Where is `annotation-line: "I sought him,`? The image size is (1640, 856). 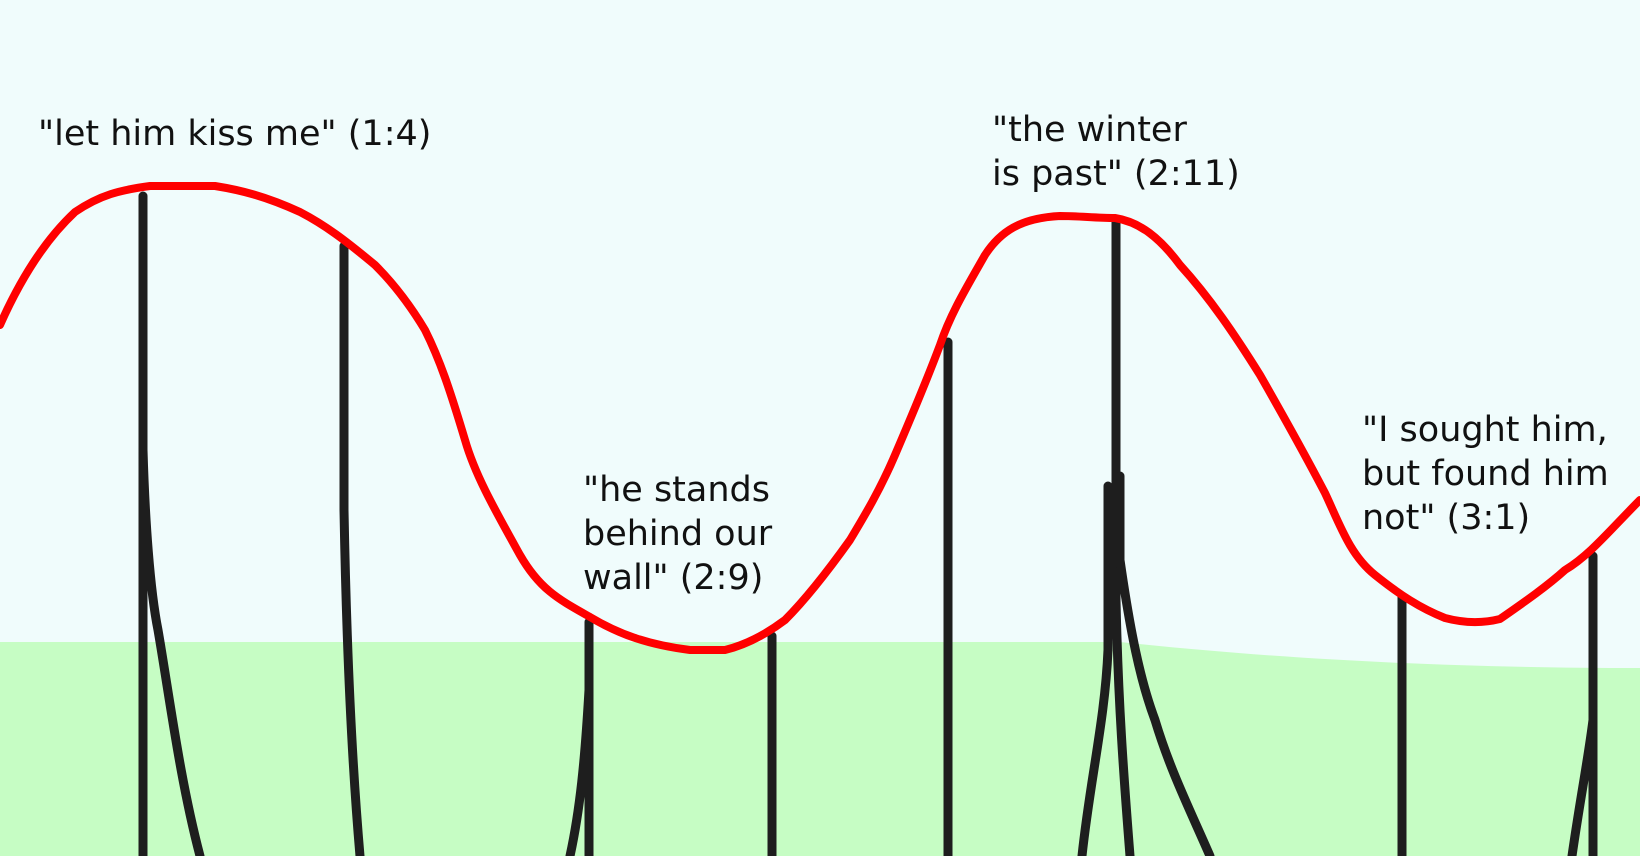 annotation-line: "I sought him, is located at coordinates (1485, 430).